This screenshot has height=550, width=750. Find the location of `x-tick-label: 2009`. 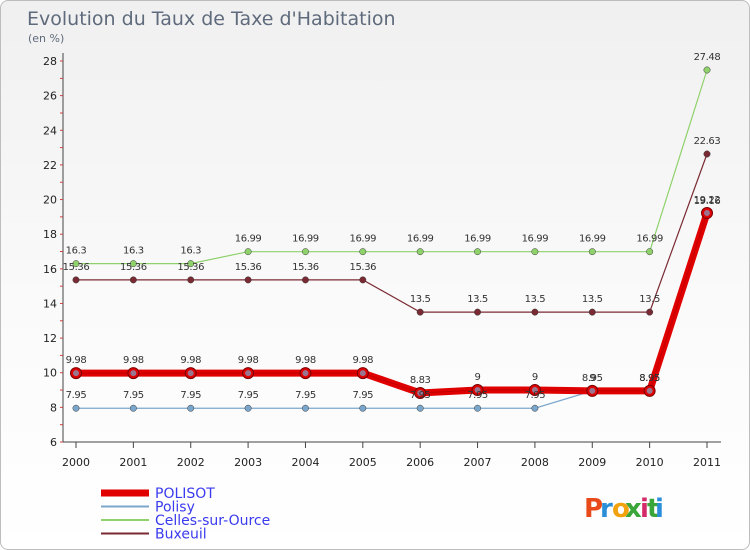

x-tick-label: 2009 is located at coordinates (592, 462).